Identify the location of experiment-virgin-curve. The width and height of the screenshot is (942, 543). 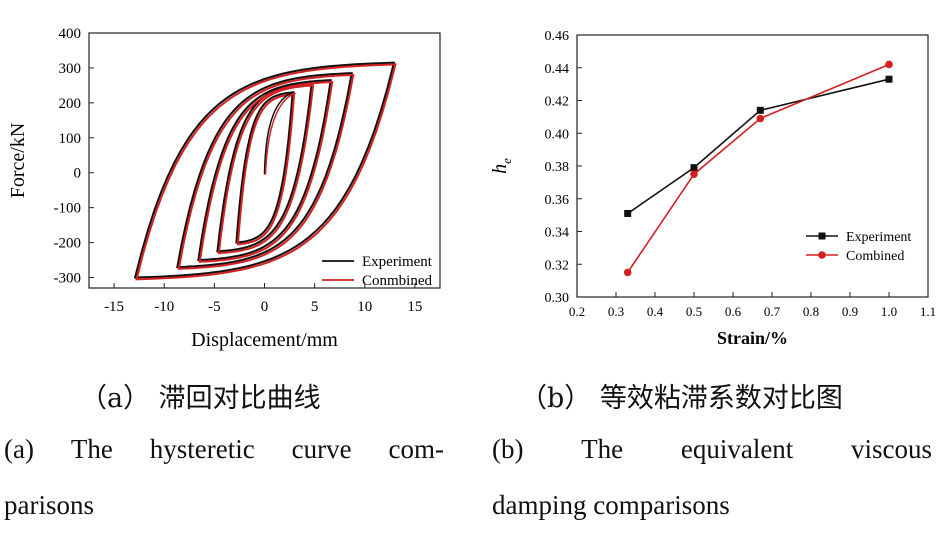
(279, 132).